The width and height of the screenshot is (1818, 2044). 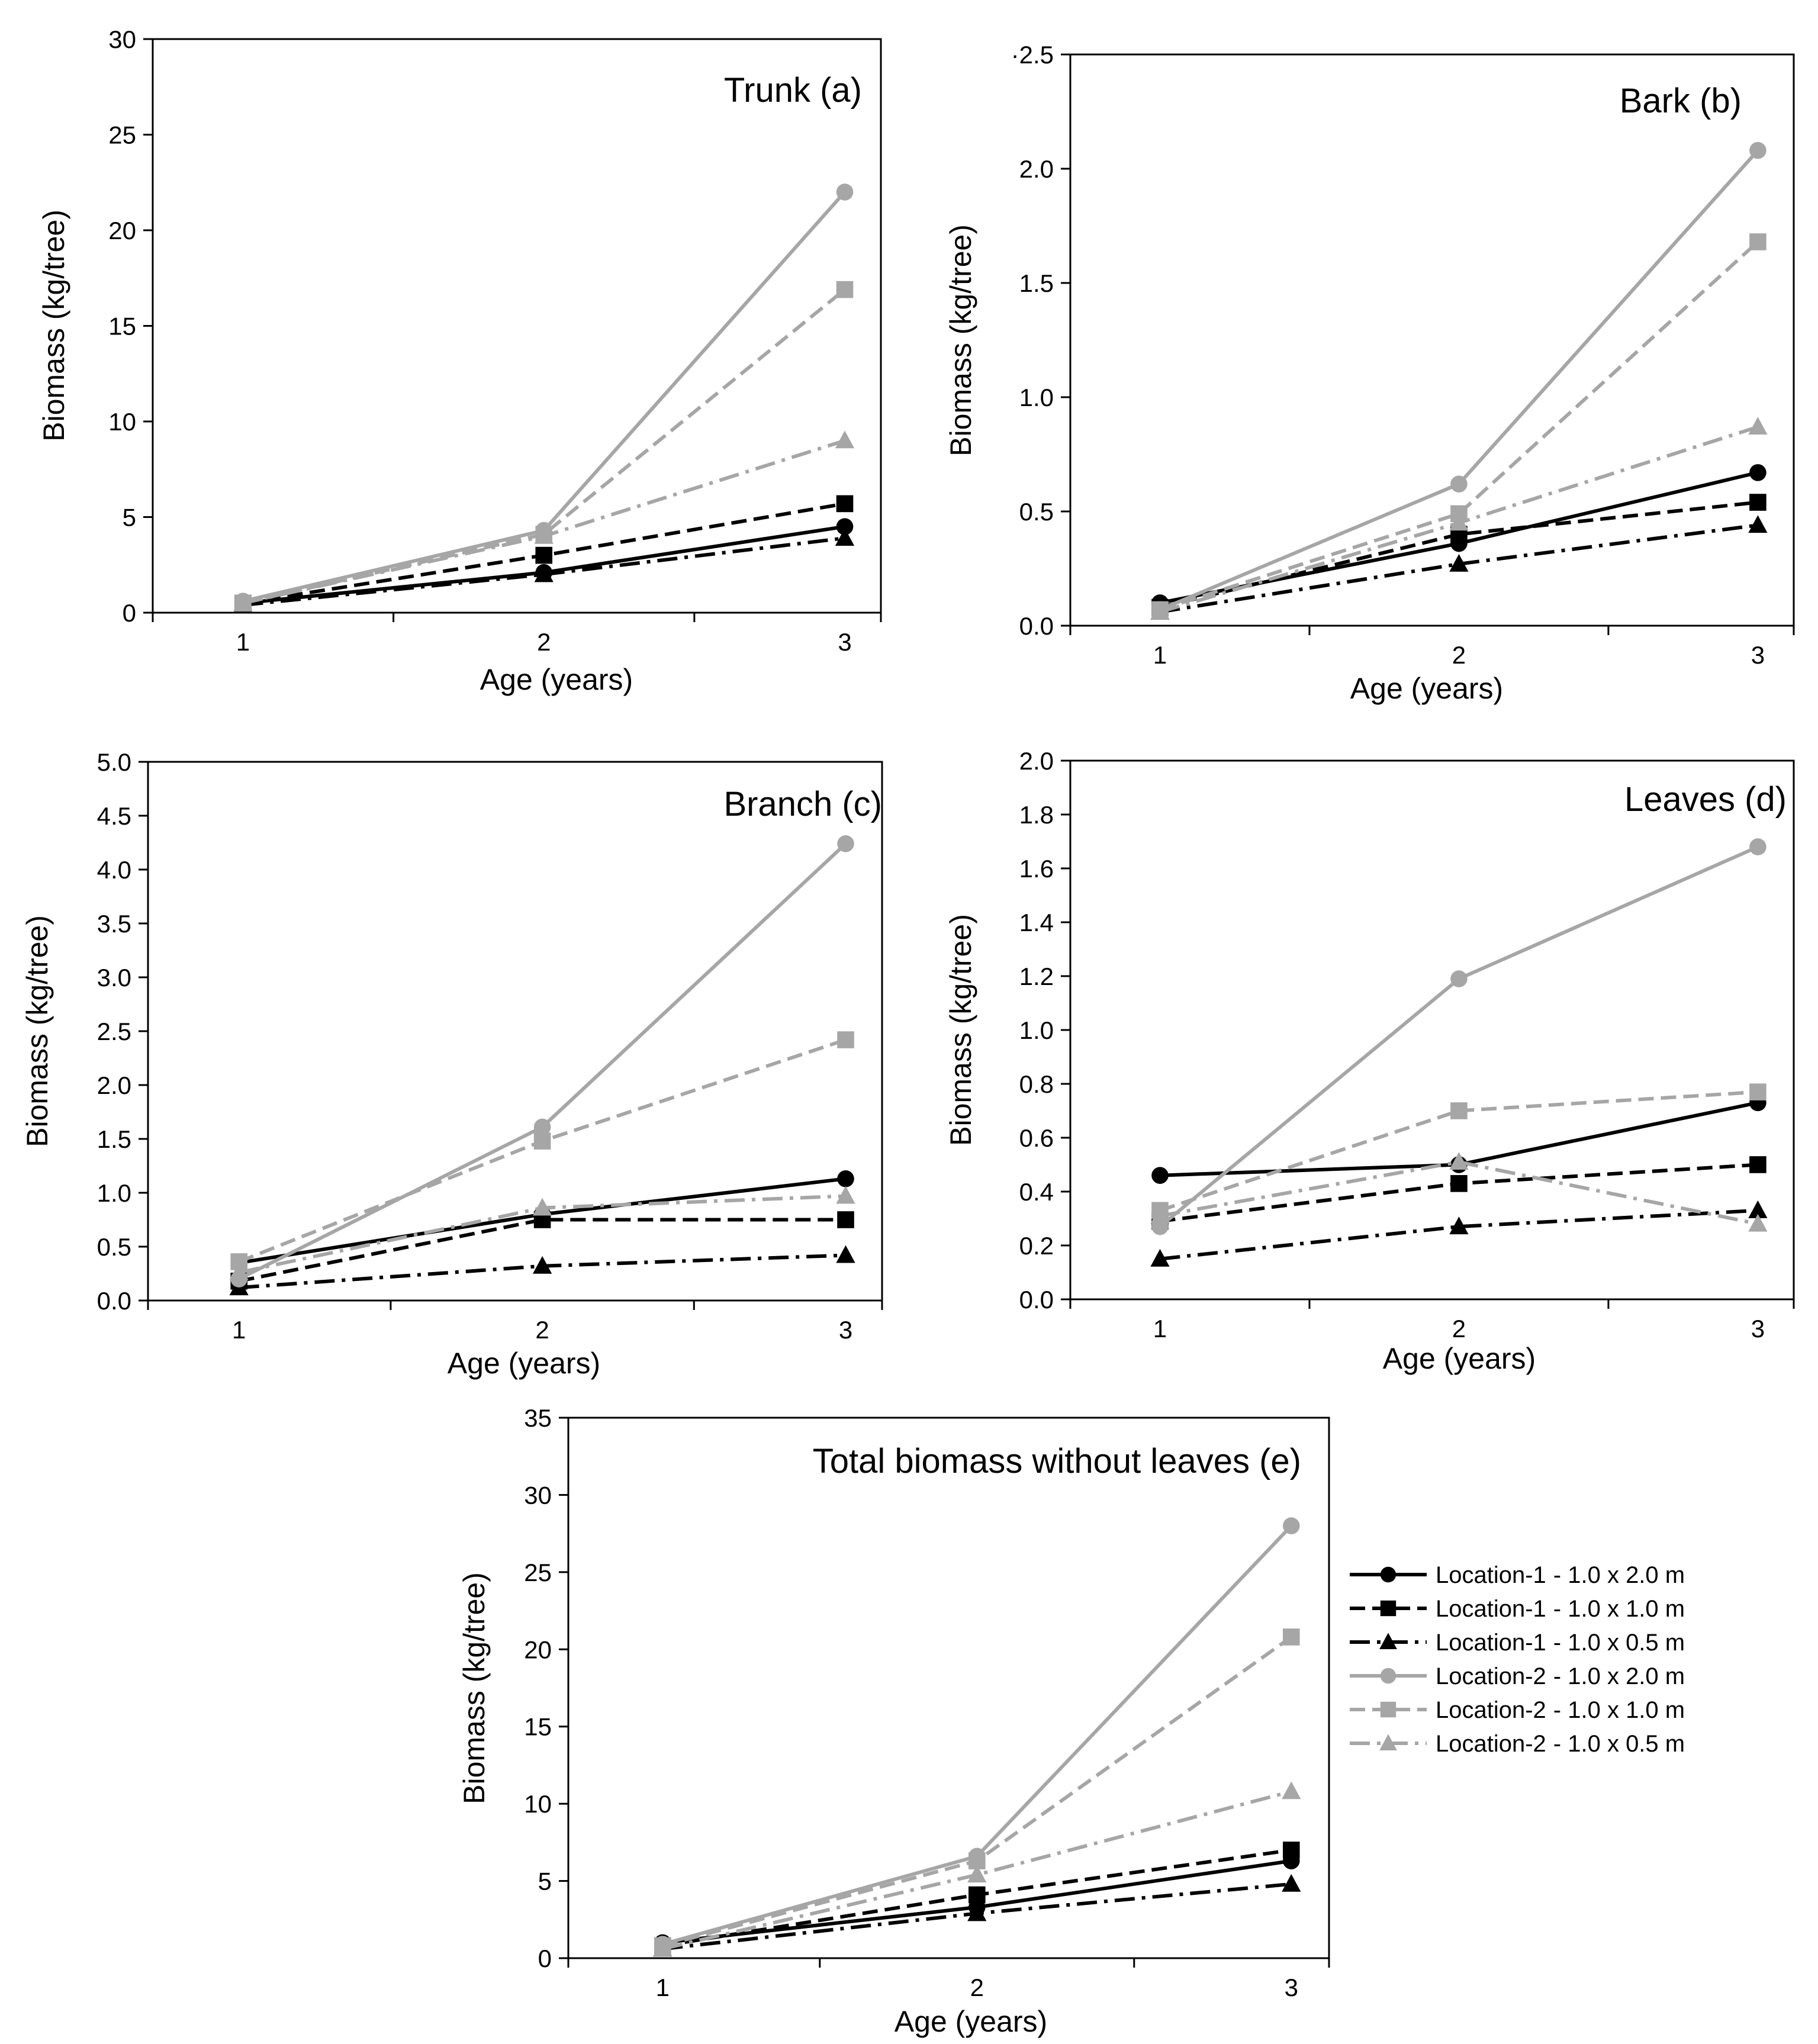 I want to click on svg-text:Location-1- 1.0 x 1.0 m: Location-1 - 1.0 x 1.0 m, so click(x=1560, y=1609).